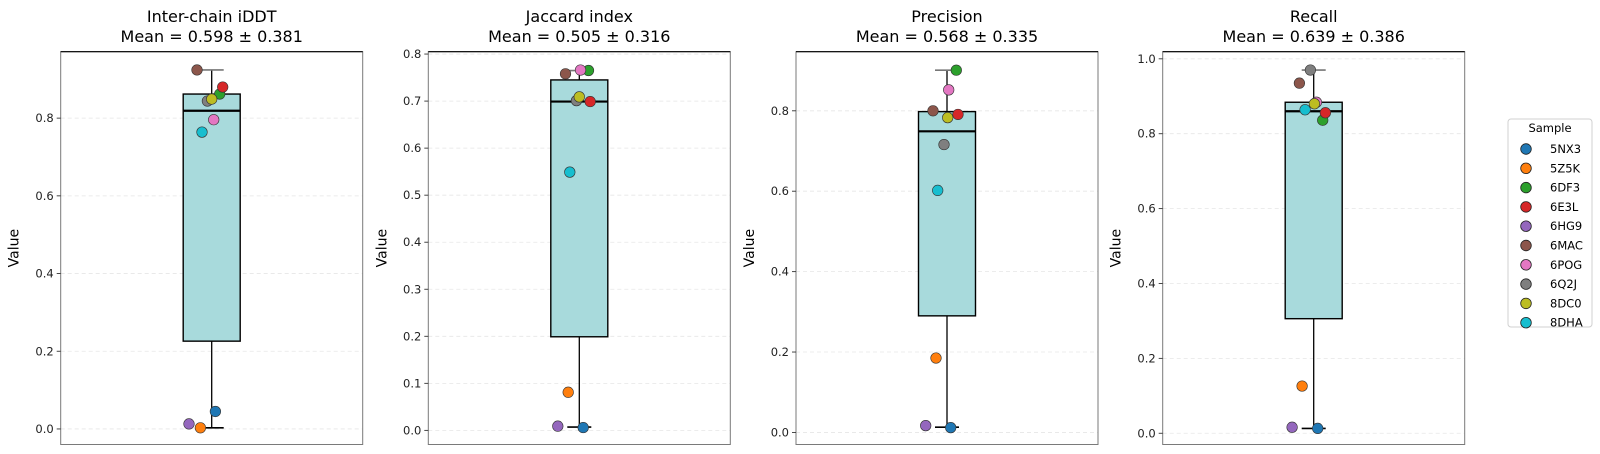 Image resolution: width=1600 pixels, height=454 pixels. I want to click on legend-item-6df3: 6DF3, so click(1550, 188).